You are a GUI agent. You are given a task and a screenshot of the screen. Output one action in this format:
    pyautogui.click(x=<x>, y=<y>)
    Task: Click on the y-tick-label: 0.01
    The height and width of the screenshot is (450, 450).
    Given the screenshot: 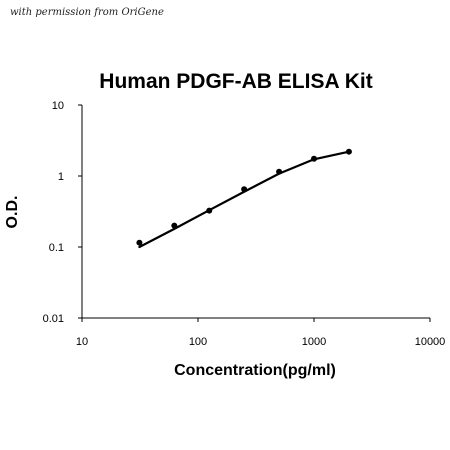 What is the action you would take?
    pyautogui.click(x=53, y=319)
    